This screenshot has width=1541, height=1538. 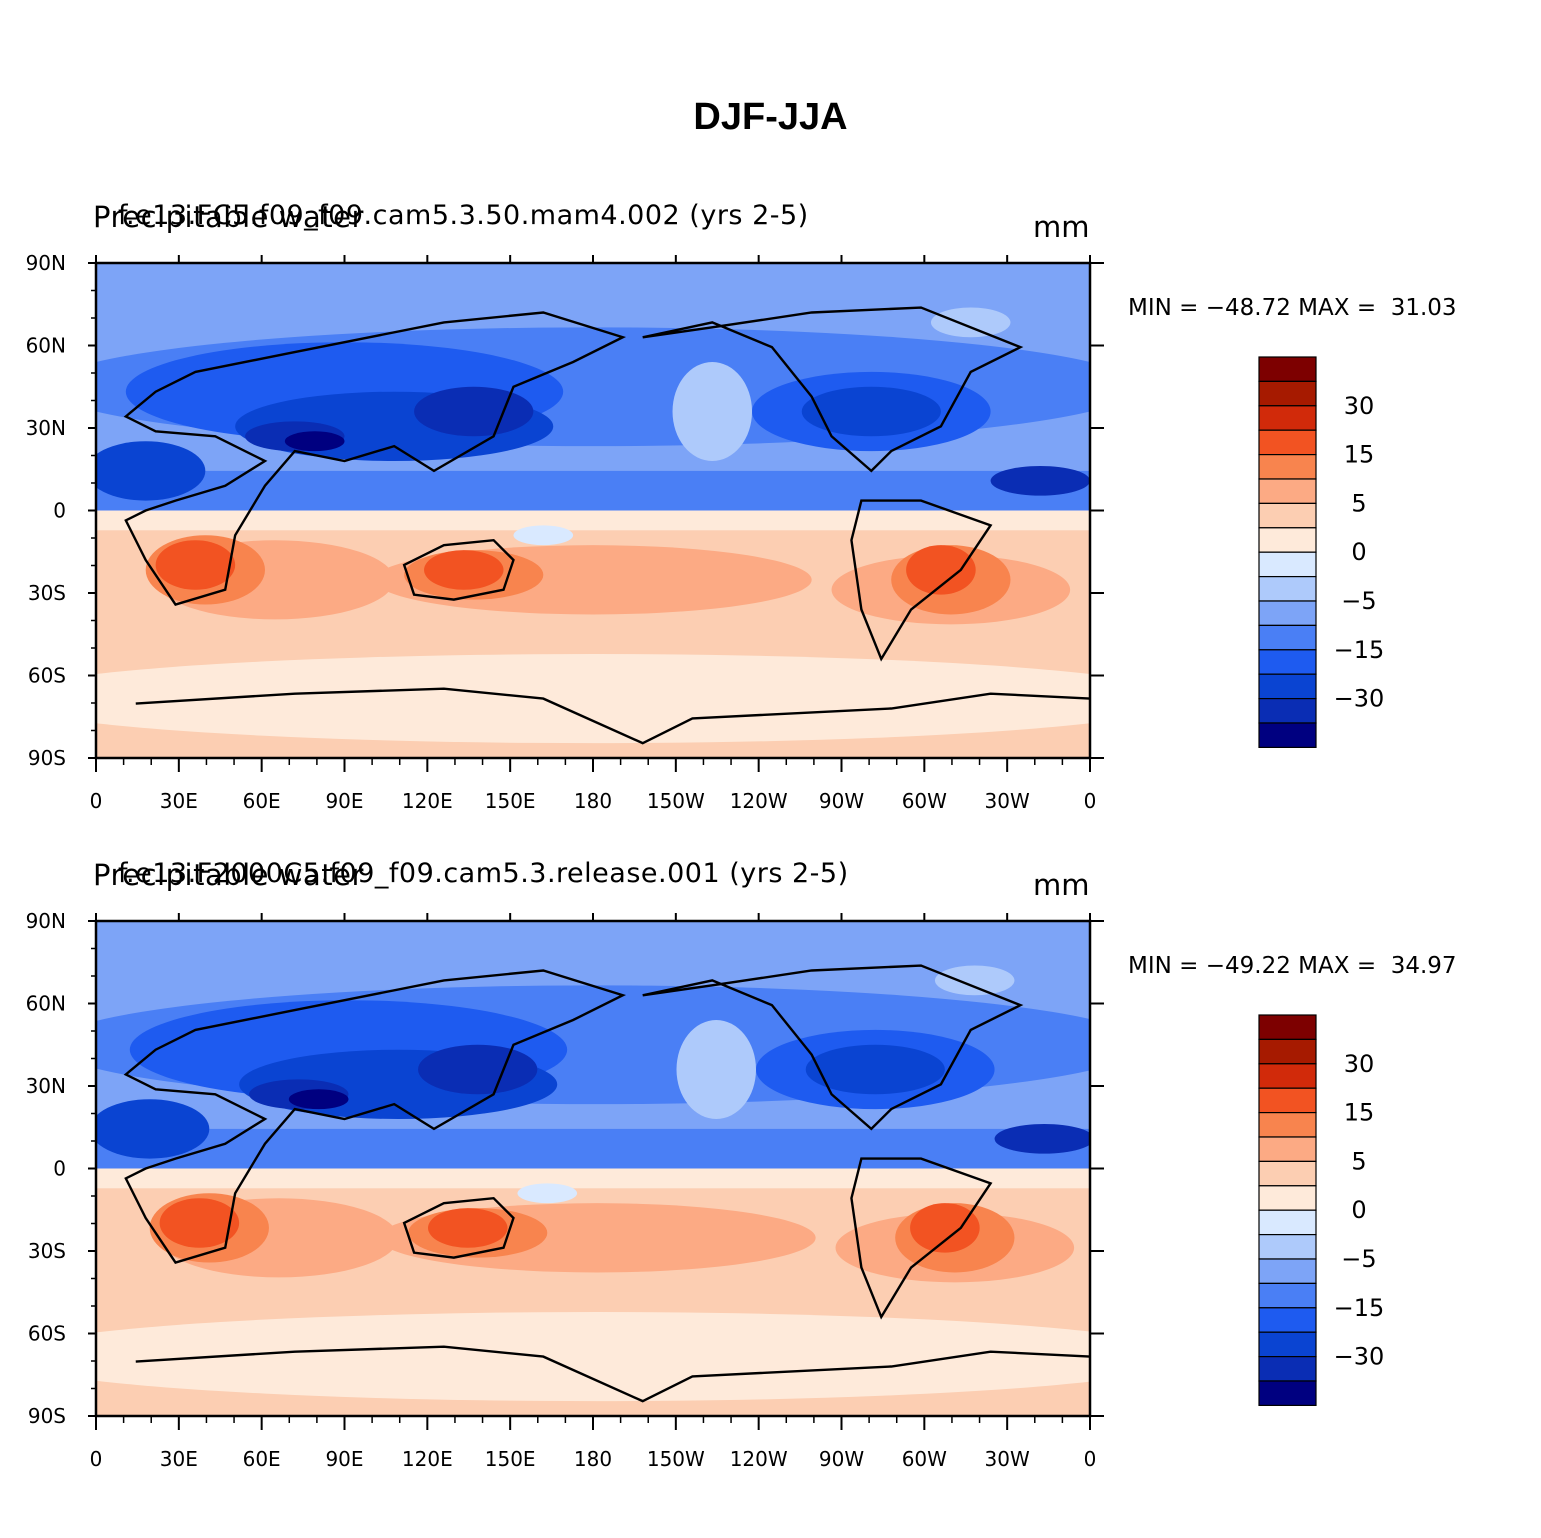 I want to click on lat-tick-label: 90S, so click(x=47, y=1416).